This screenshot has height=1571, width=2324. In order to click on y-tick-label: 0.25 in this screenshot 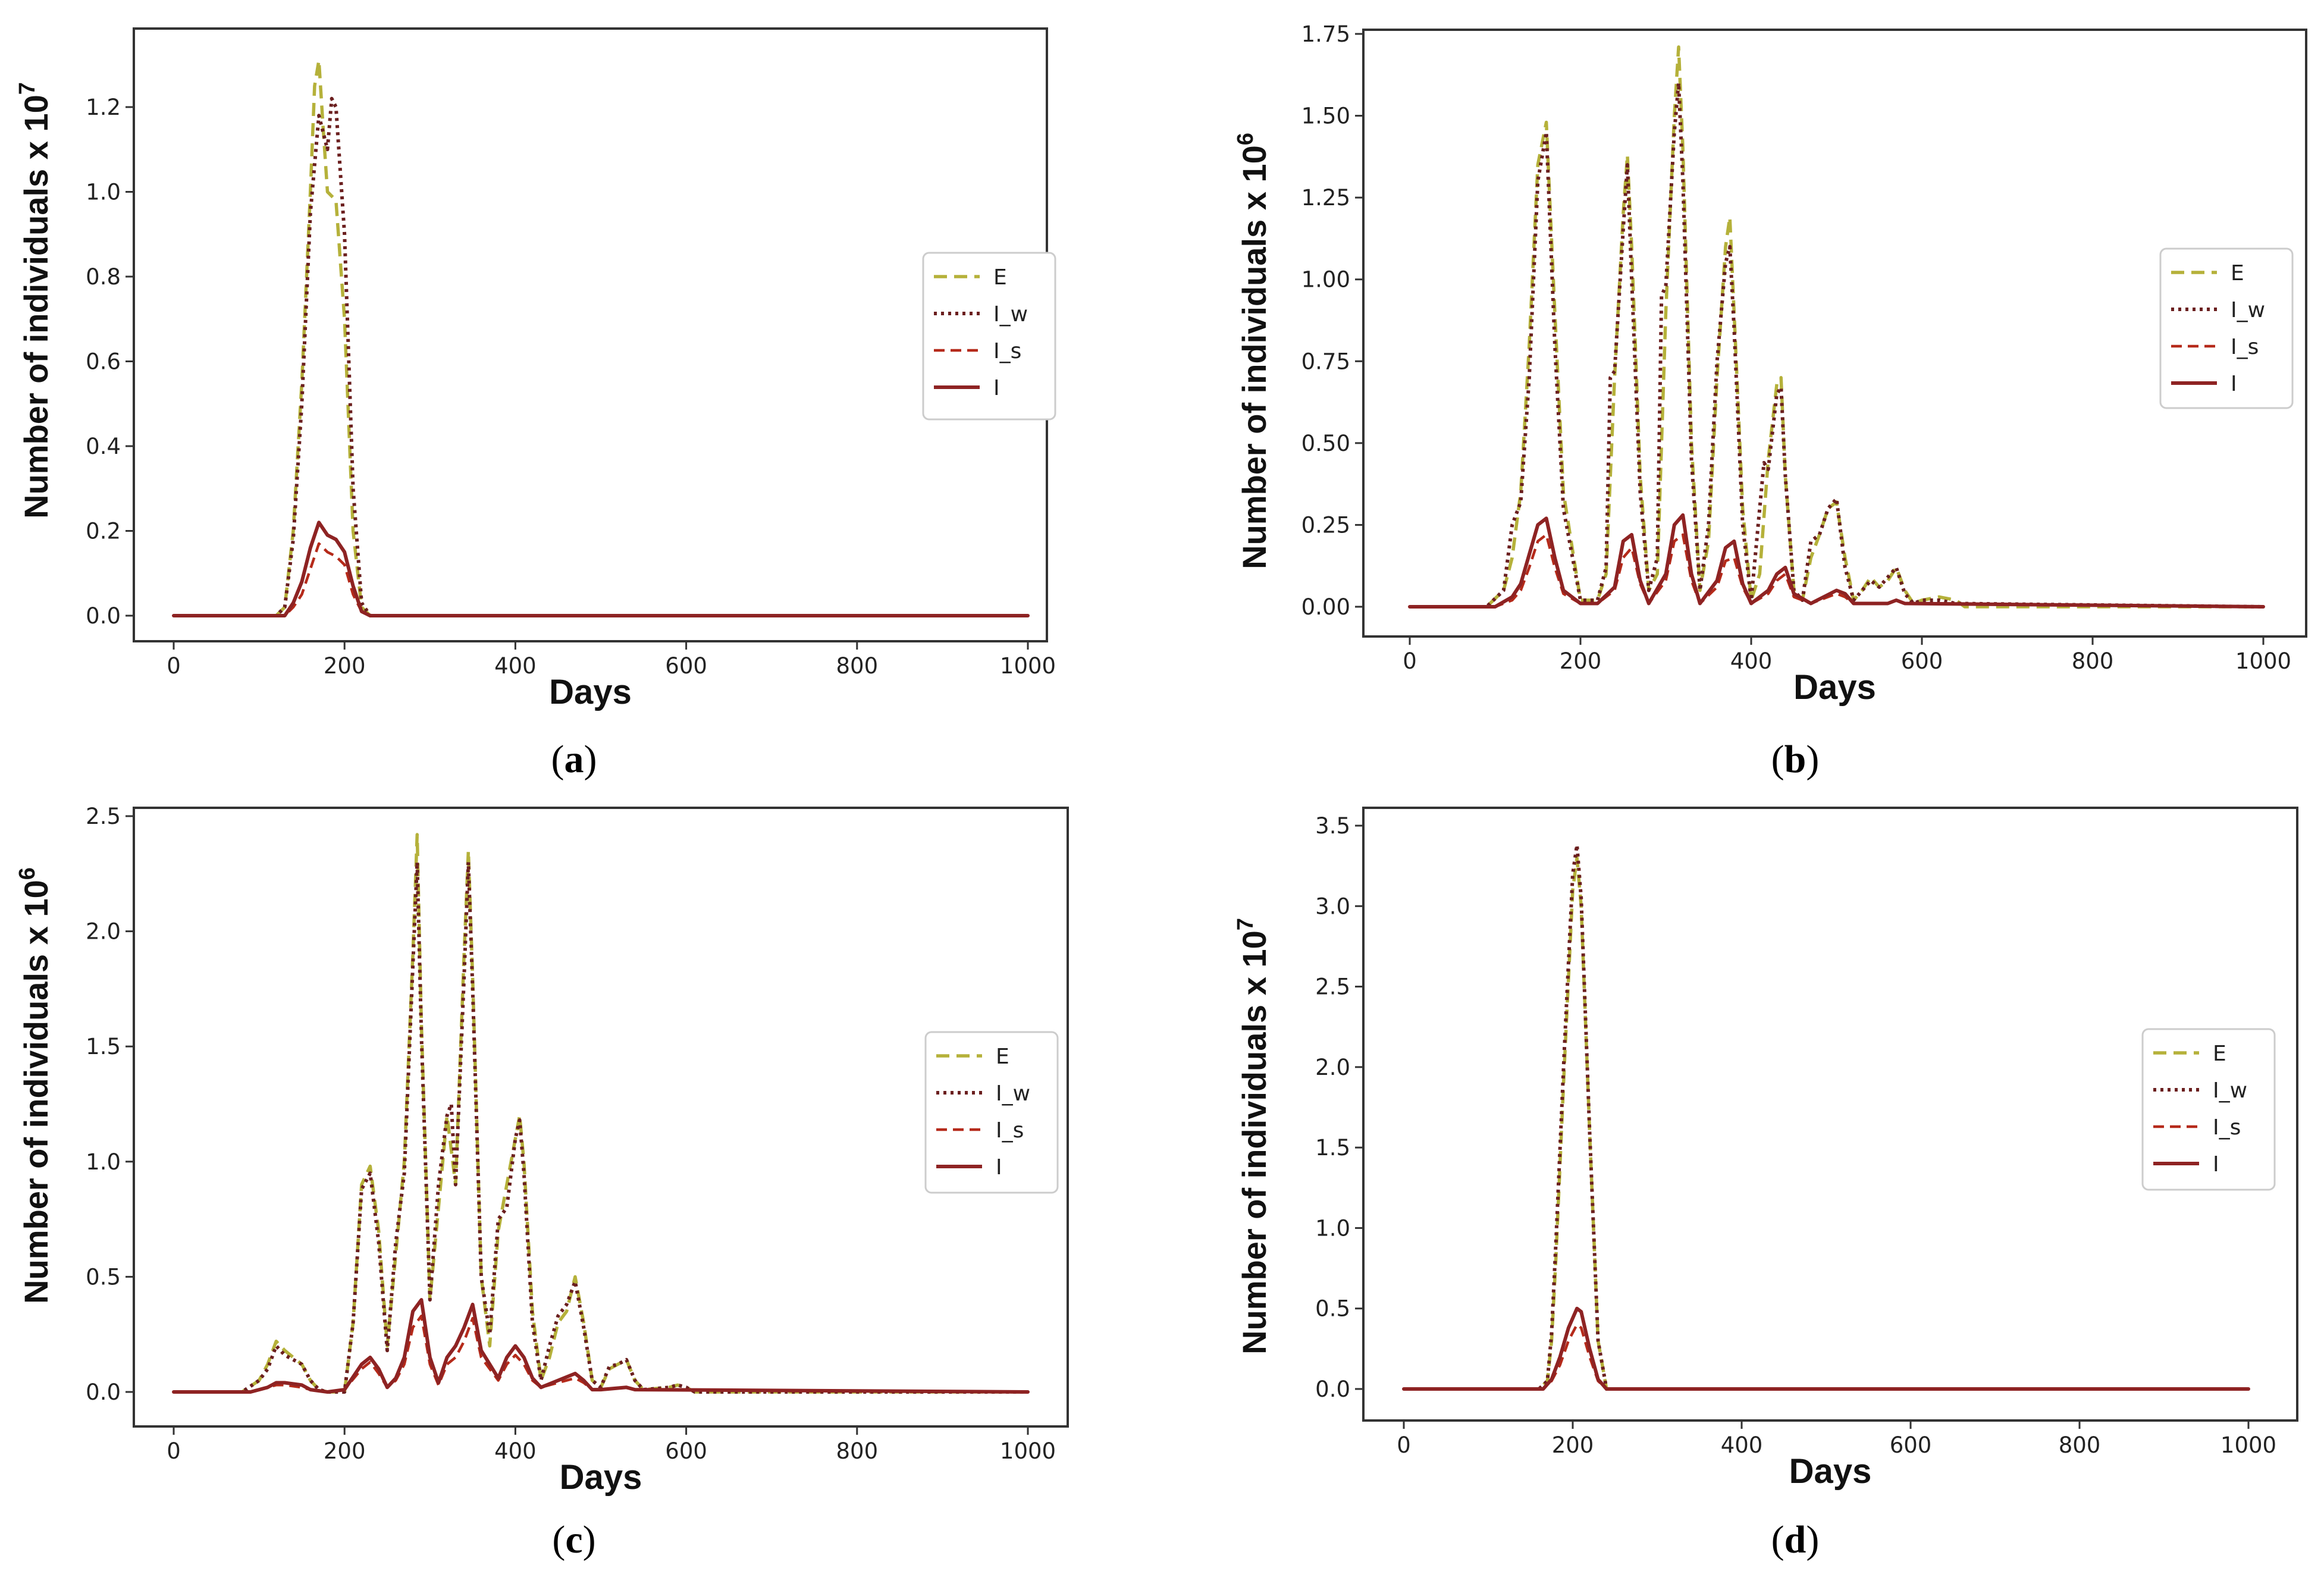, I will do `click(1326, 525)`.